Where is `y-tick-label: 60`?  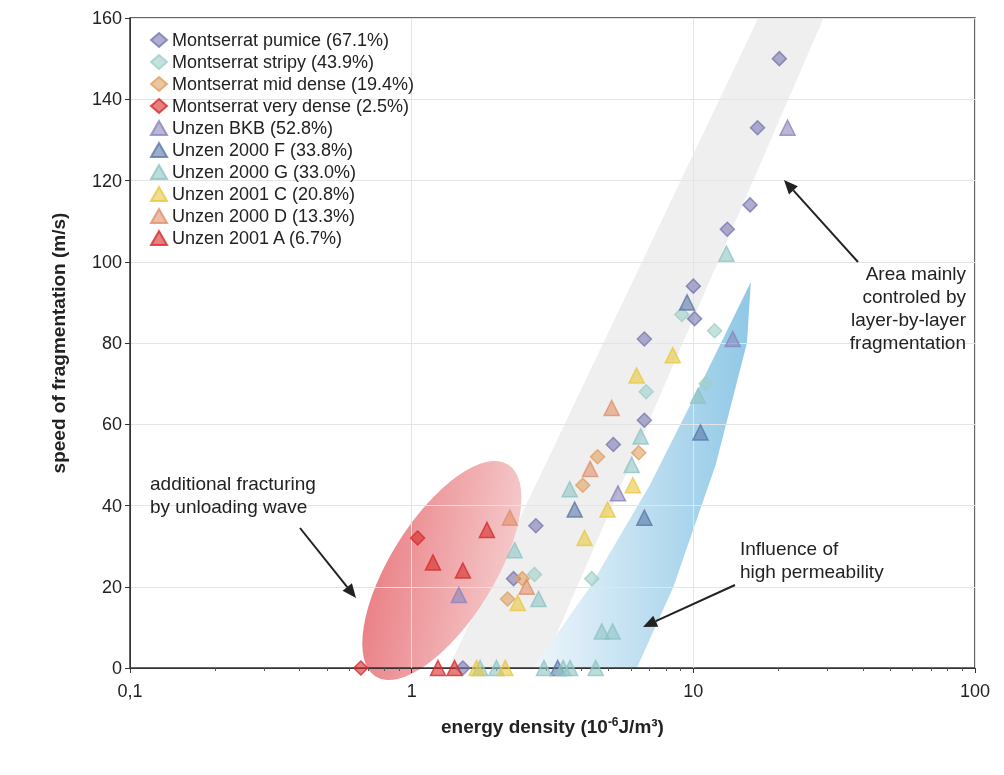 y-tick-label: 60 is located at coordinates (111, 424).